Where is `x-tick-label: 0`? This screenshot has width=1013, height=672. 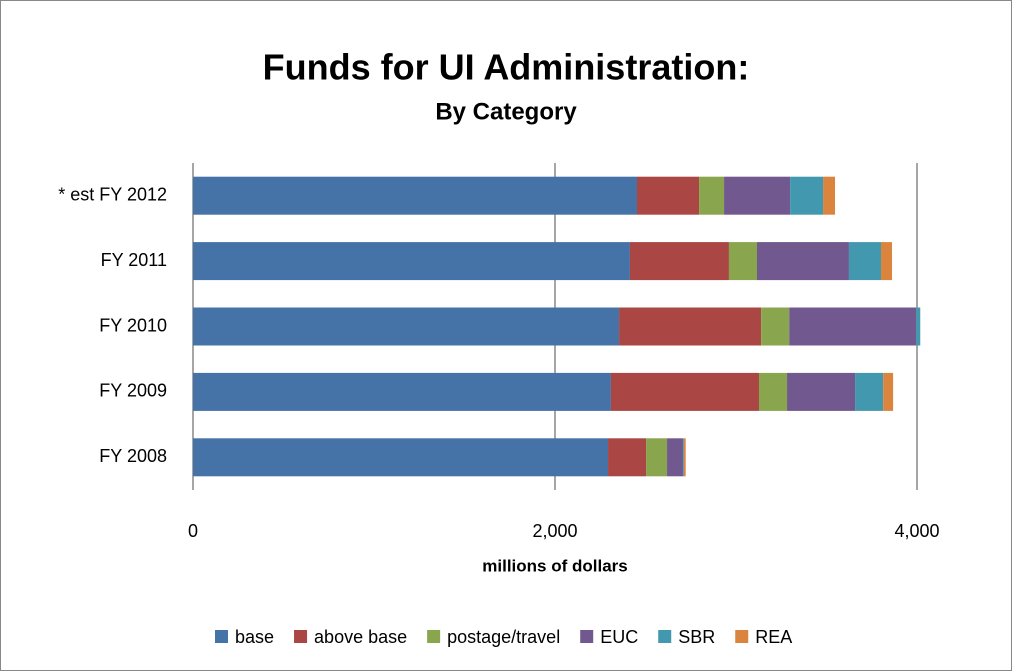
x-tick-label: 0 is located at coordinates (193, 531).